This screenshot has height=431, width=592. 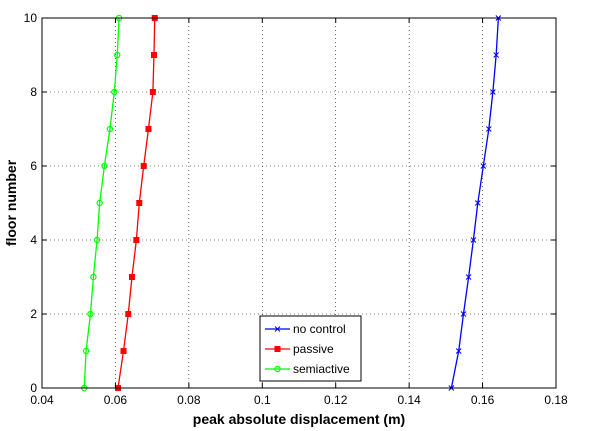 What do you see at coordinates (31, 18) in the screenshot?
I see `y-tick-label: 10` at bounding box center [31, 18].